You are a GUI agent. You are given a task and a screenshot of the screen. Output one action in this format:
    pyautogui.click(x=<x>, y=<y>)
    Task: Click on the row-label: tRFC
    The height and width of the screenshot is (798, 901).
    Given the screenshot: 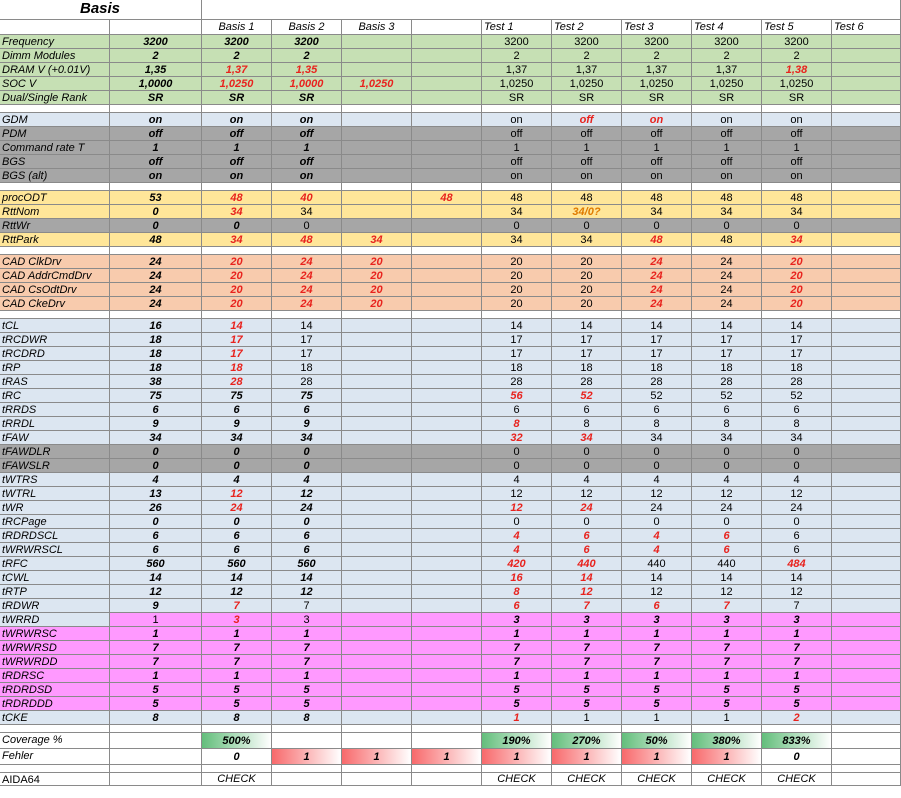 What is the action you would take?
    pyautogui.click(x=55, y=564)
    